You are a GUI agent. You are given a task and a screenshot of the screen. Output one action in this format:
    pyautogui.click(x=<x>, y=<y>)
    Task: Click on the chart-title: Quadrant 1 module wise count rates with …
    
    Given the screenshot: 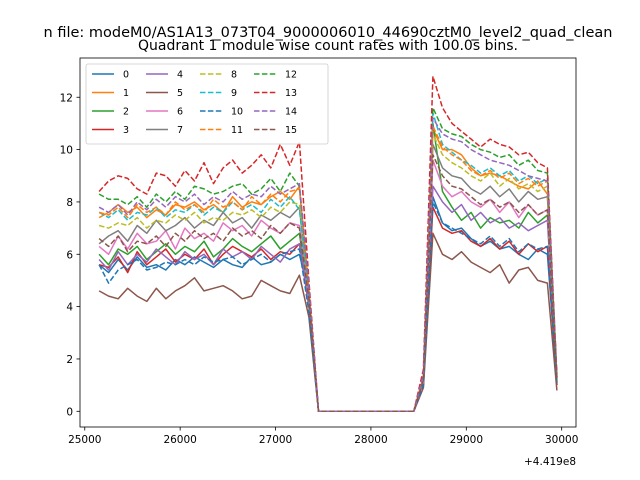 What is the action you would take?
    pyautogui.click(x=328, y=46)
    